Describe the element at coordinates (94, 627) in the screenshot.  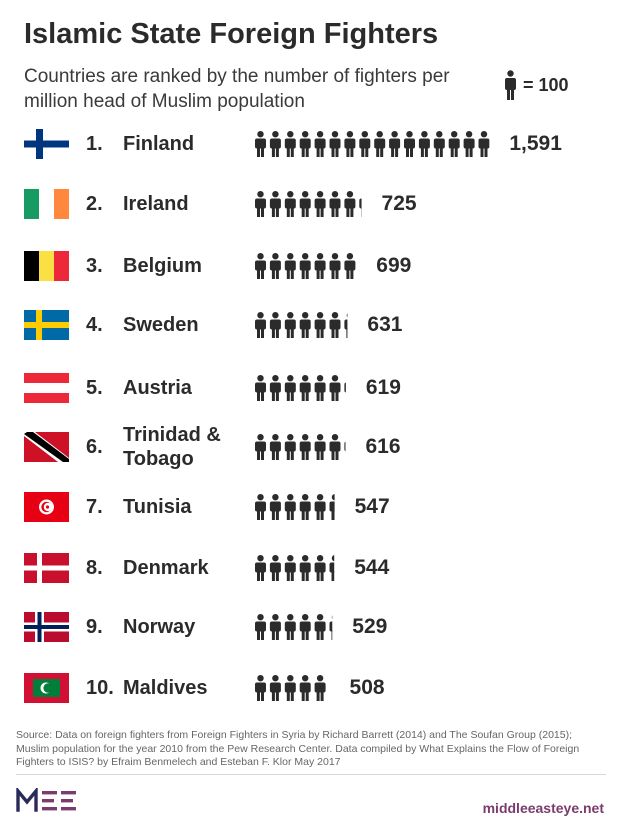
I see `rank-label: 9.` at that location.